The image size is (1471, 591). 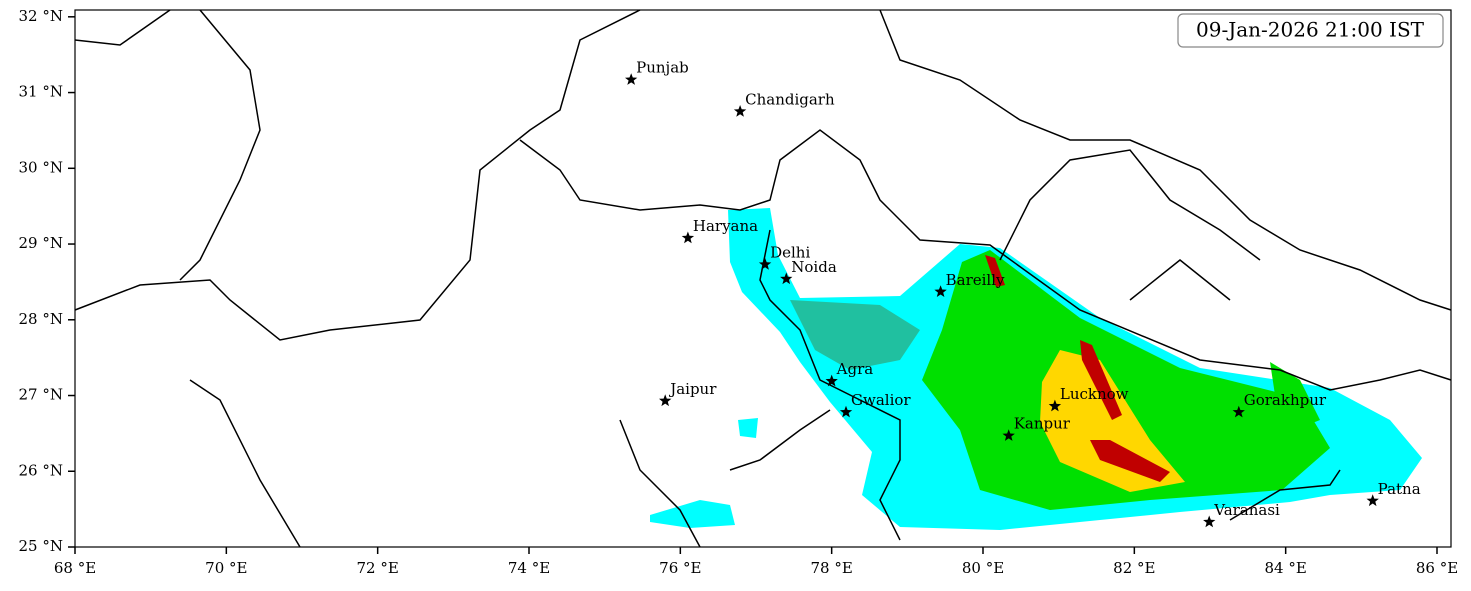 What do you see at coordinates (41, 243) in the screenshot?
I see `y-tick-label: 29 °N` at bounding box center [41, 243].